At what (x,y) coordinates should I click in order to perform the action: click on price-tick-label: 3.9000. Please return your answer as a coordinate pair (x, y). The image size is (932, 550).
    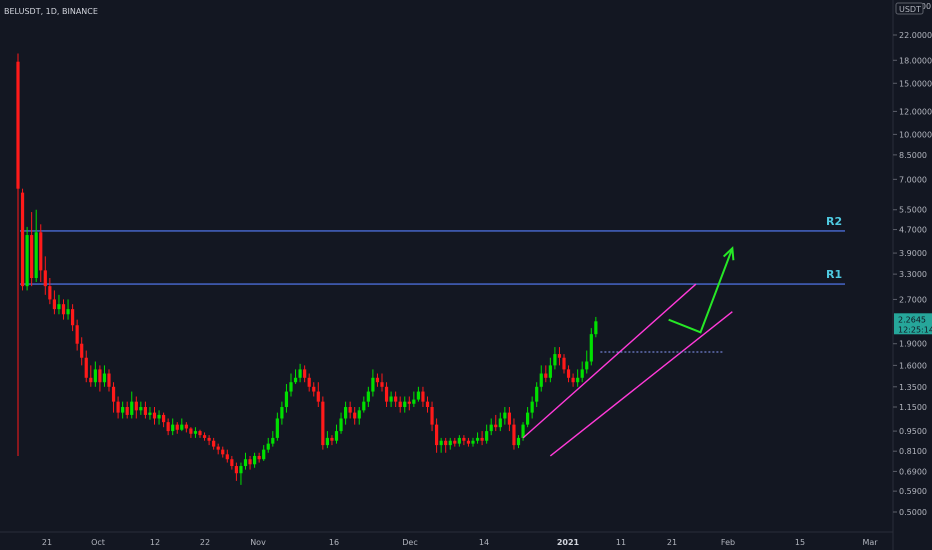
    Looking at the image, I should click on (913, 253).